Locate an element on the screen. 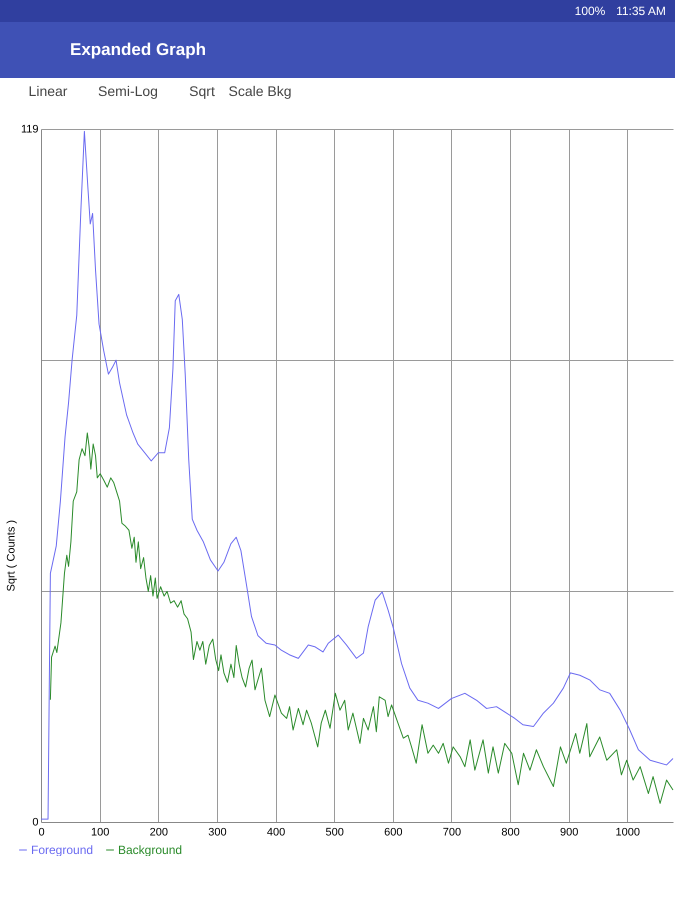  text: 100% is located at coordinates (590, 11).